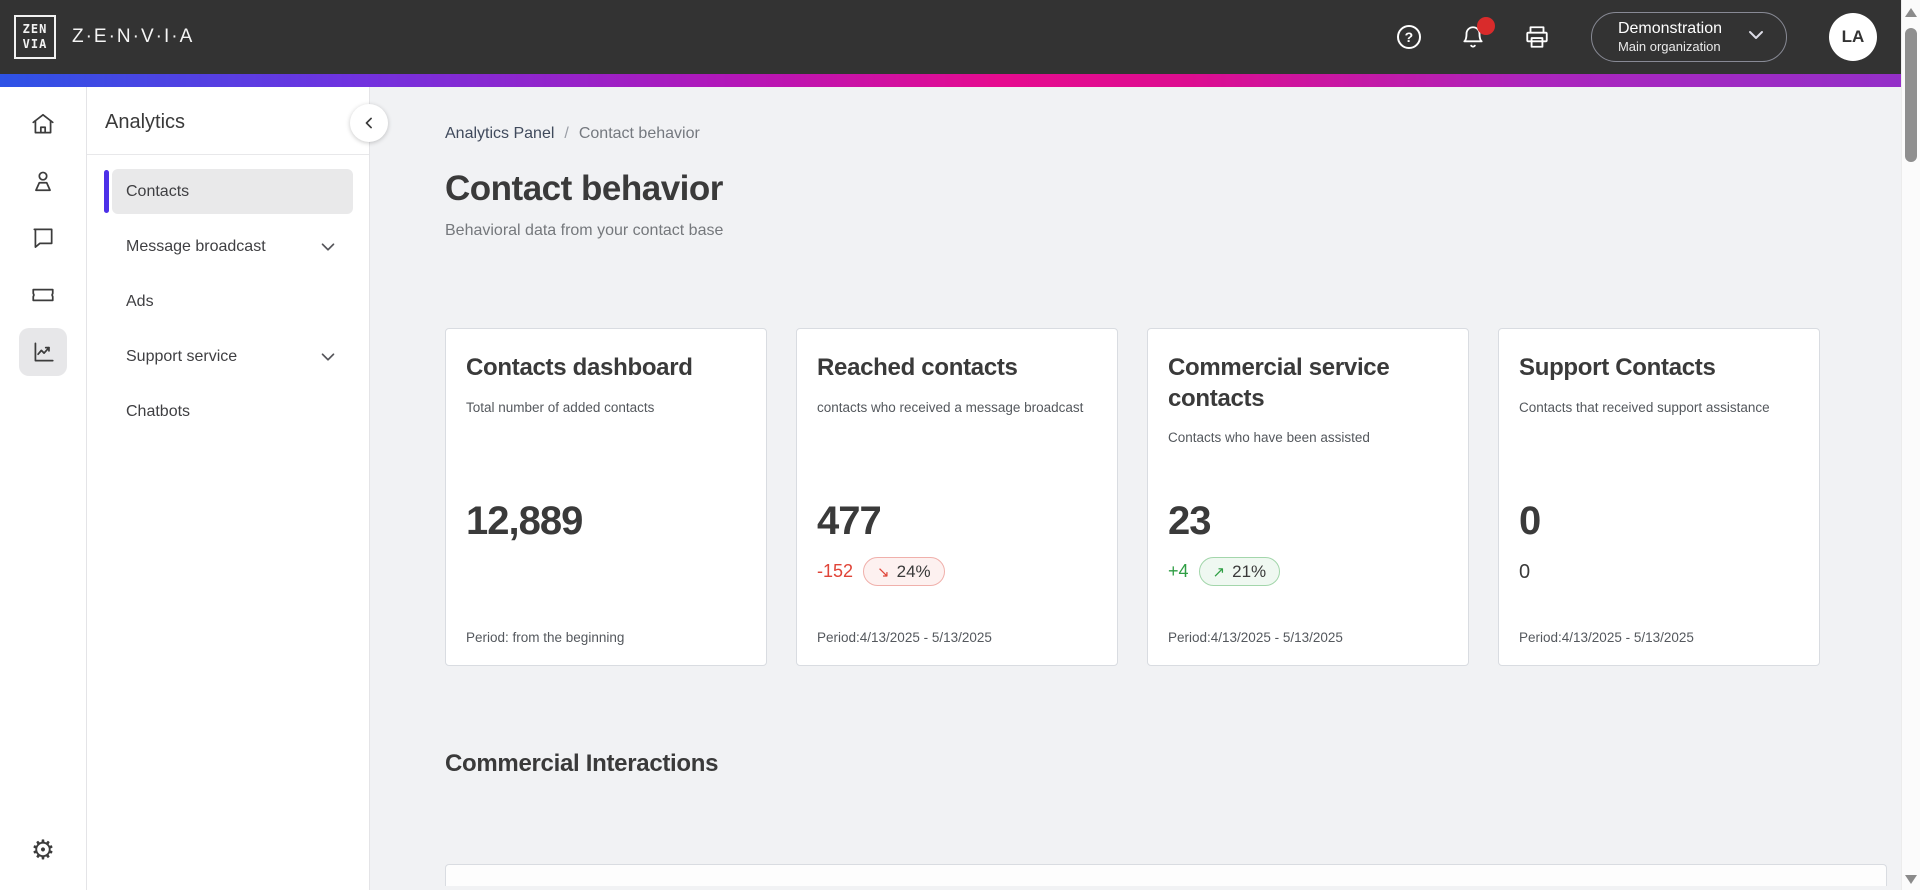 This screenshot has width=1920, height=890. I want to click on sidebar-item-support-service: Support service, so click(232, 356).